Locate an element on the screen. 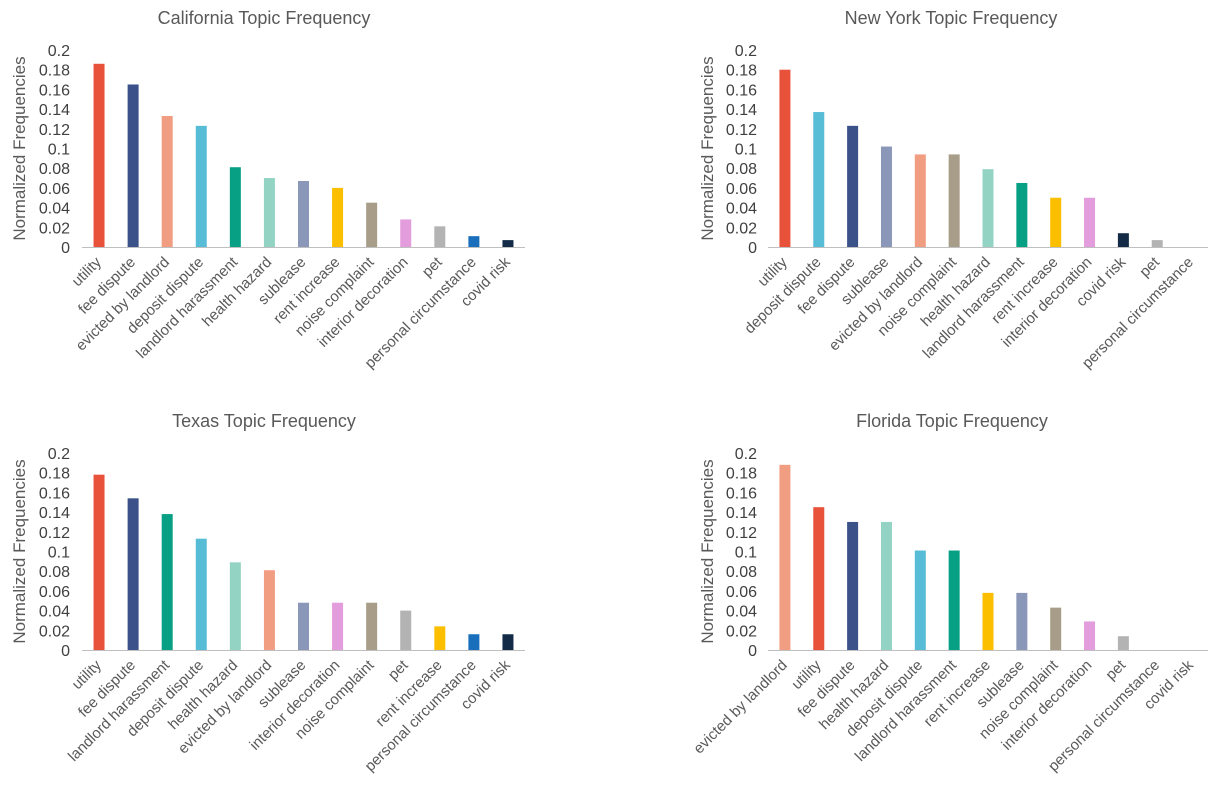  chart-title: Florida Topic Frequency is located at coordinates (952, 421).